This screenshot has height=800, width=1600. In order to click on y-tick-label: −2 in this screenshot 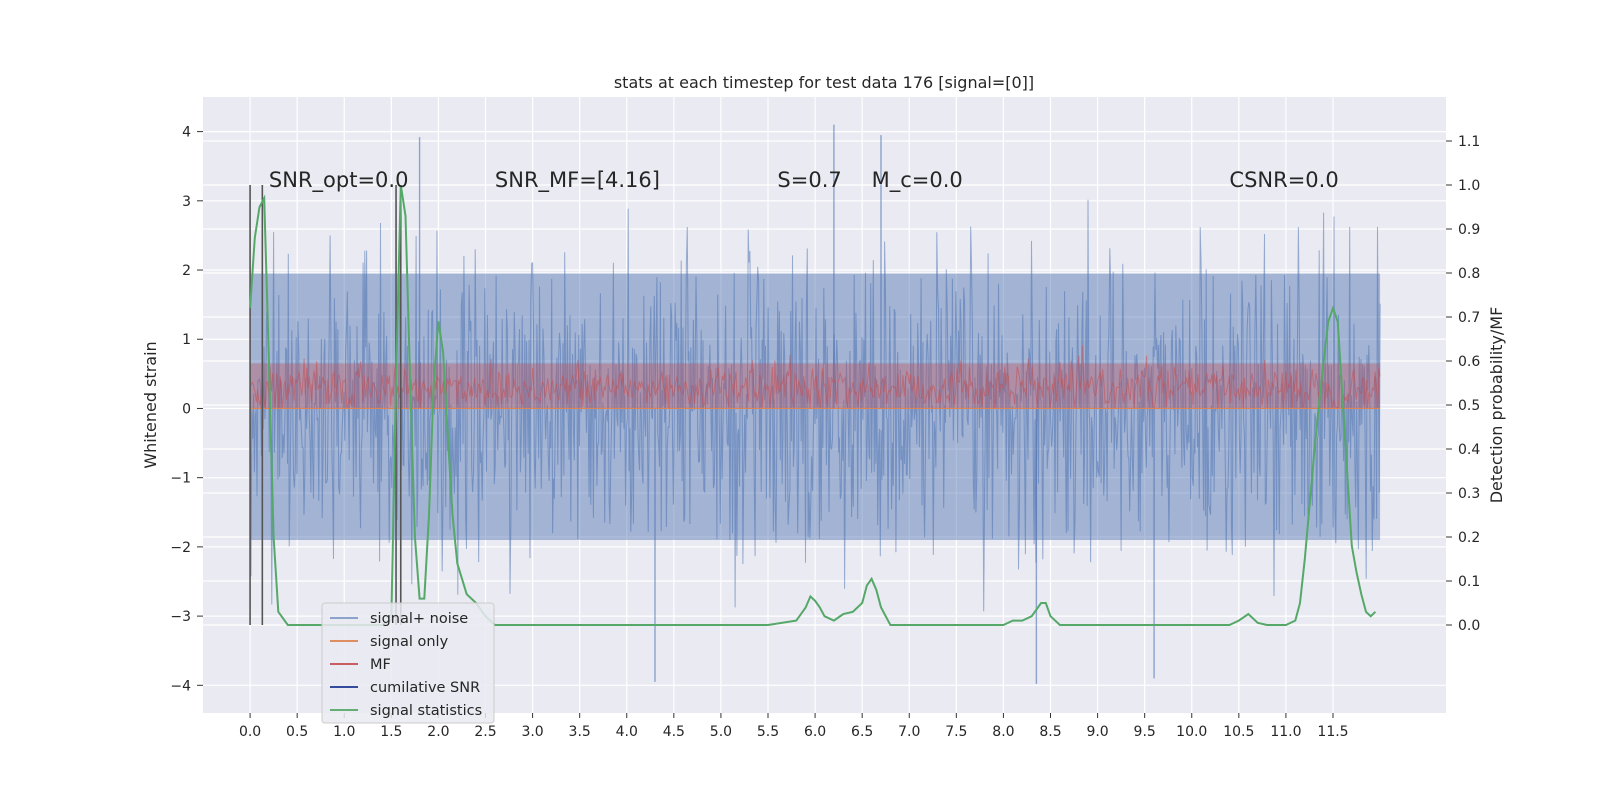, I will do `click(180, 548)`.